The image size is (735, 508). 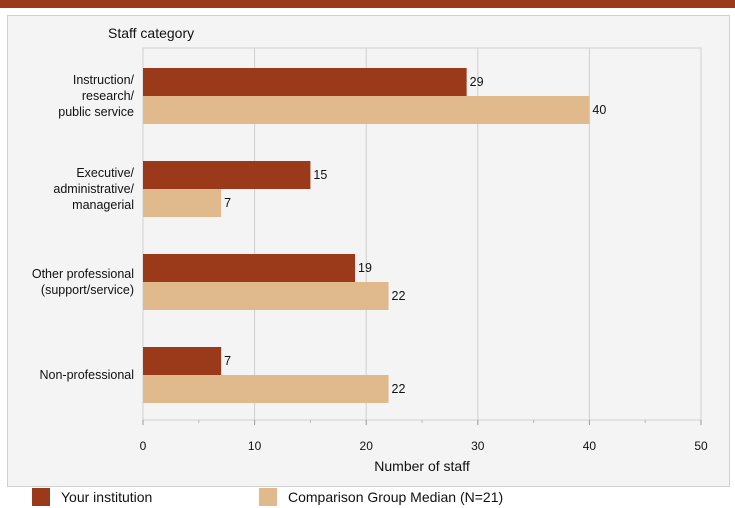 I want to click on legend-item-your-institution: Your institution, so click(x=92, y=497).